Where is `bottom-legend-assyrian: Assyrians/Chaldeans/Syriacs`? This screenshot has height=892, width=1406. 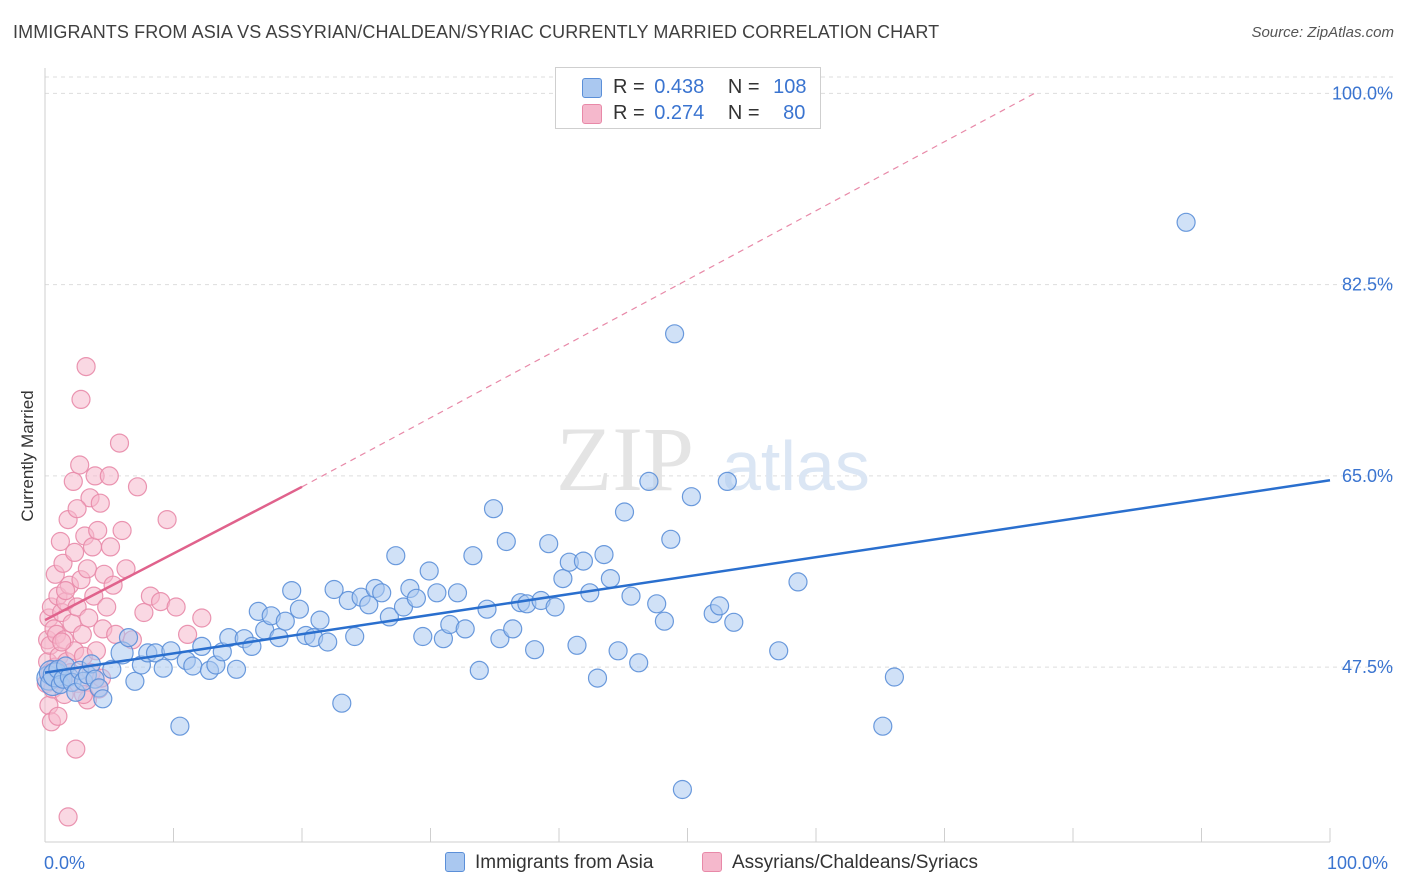
bottom-legend-assyrian: Assyrians/Chaldeans/Syriacs is located at coordinates (840, 863).